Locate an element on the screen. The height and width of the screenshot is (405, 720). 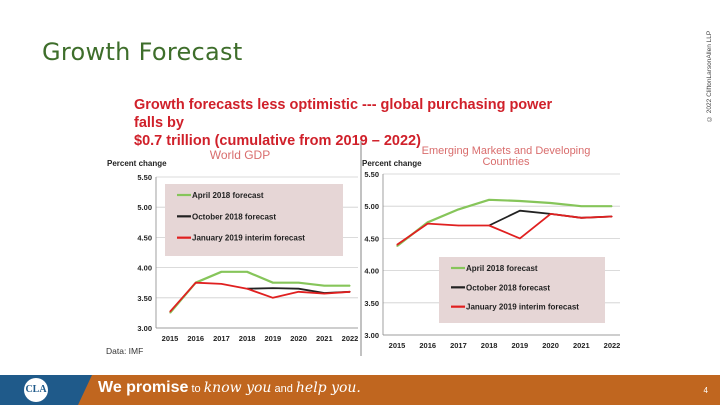
tagline-promise: We promise is located at coordinates (143, 387).